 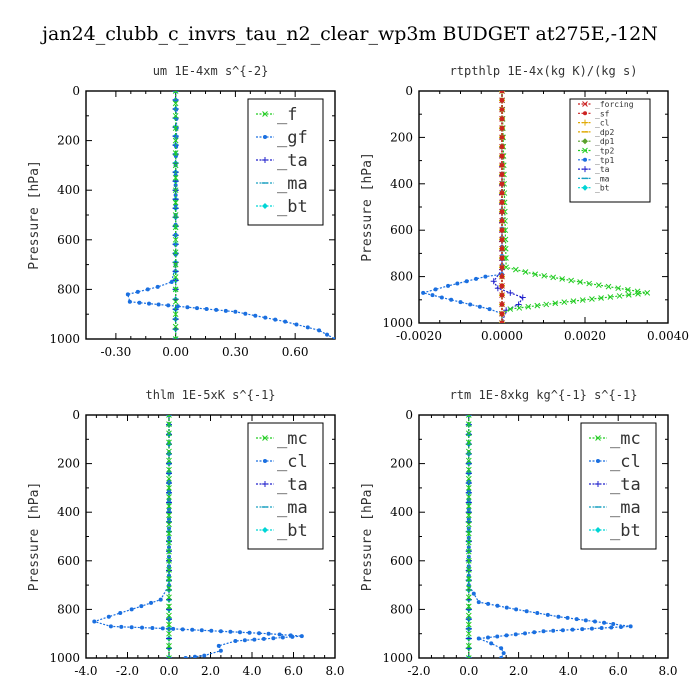 I want to click on legend-entry: _dp1, so click(x=596, y=141).